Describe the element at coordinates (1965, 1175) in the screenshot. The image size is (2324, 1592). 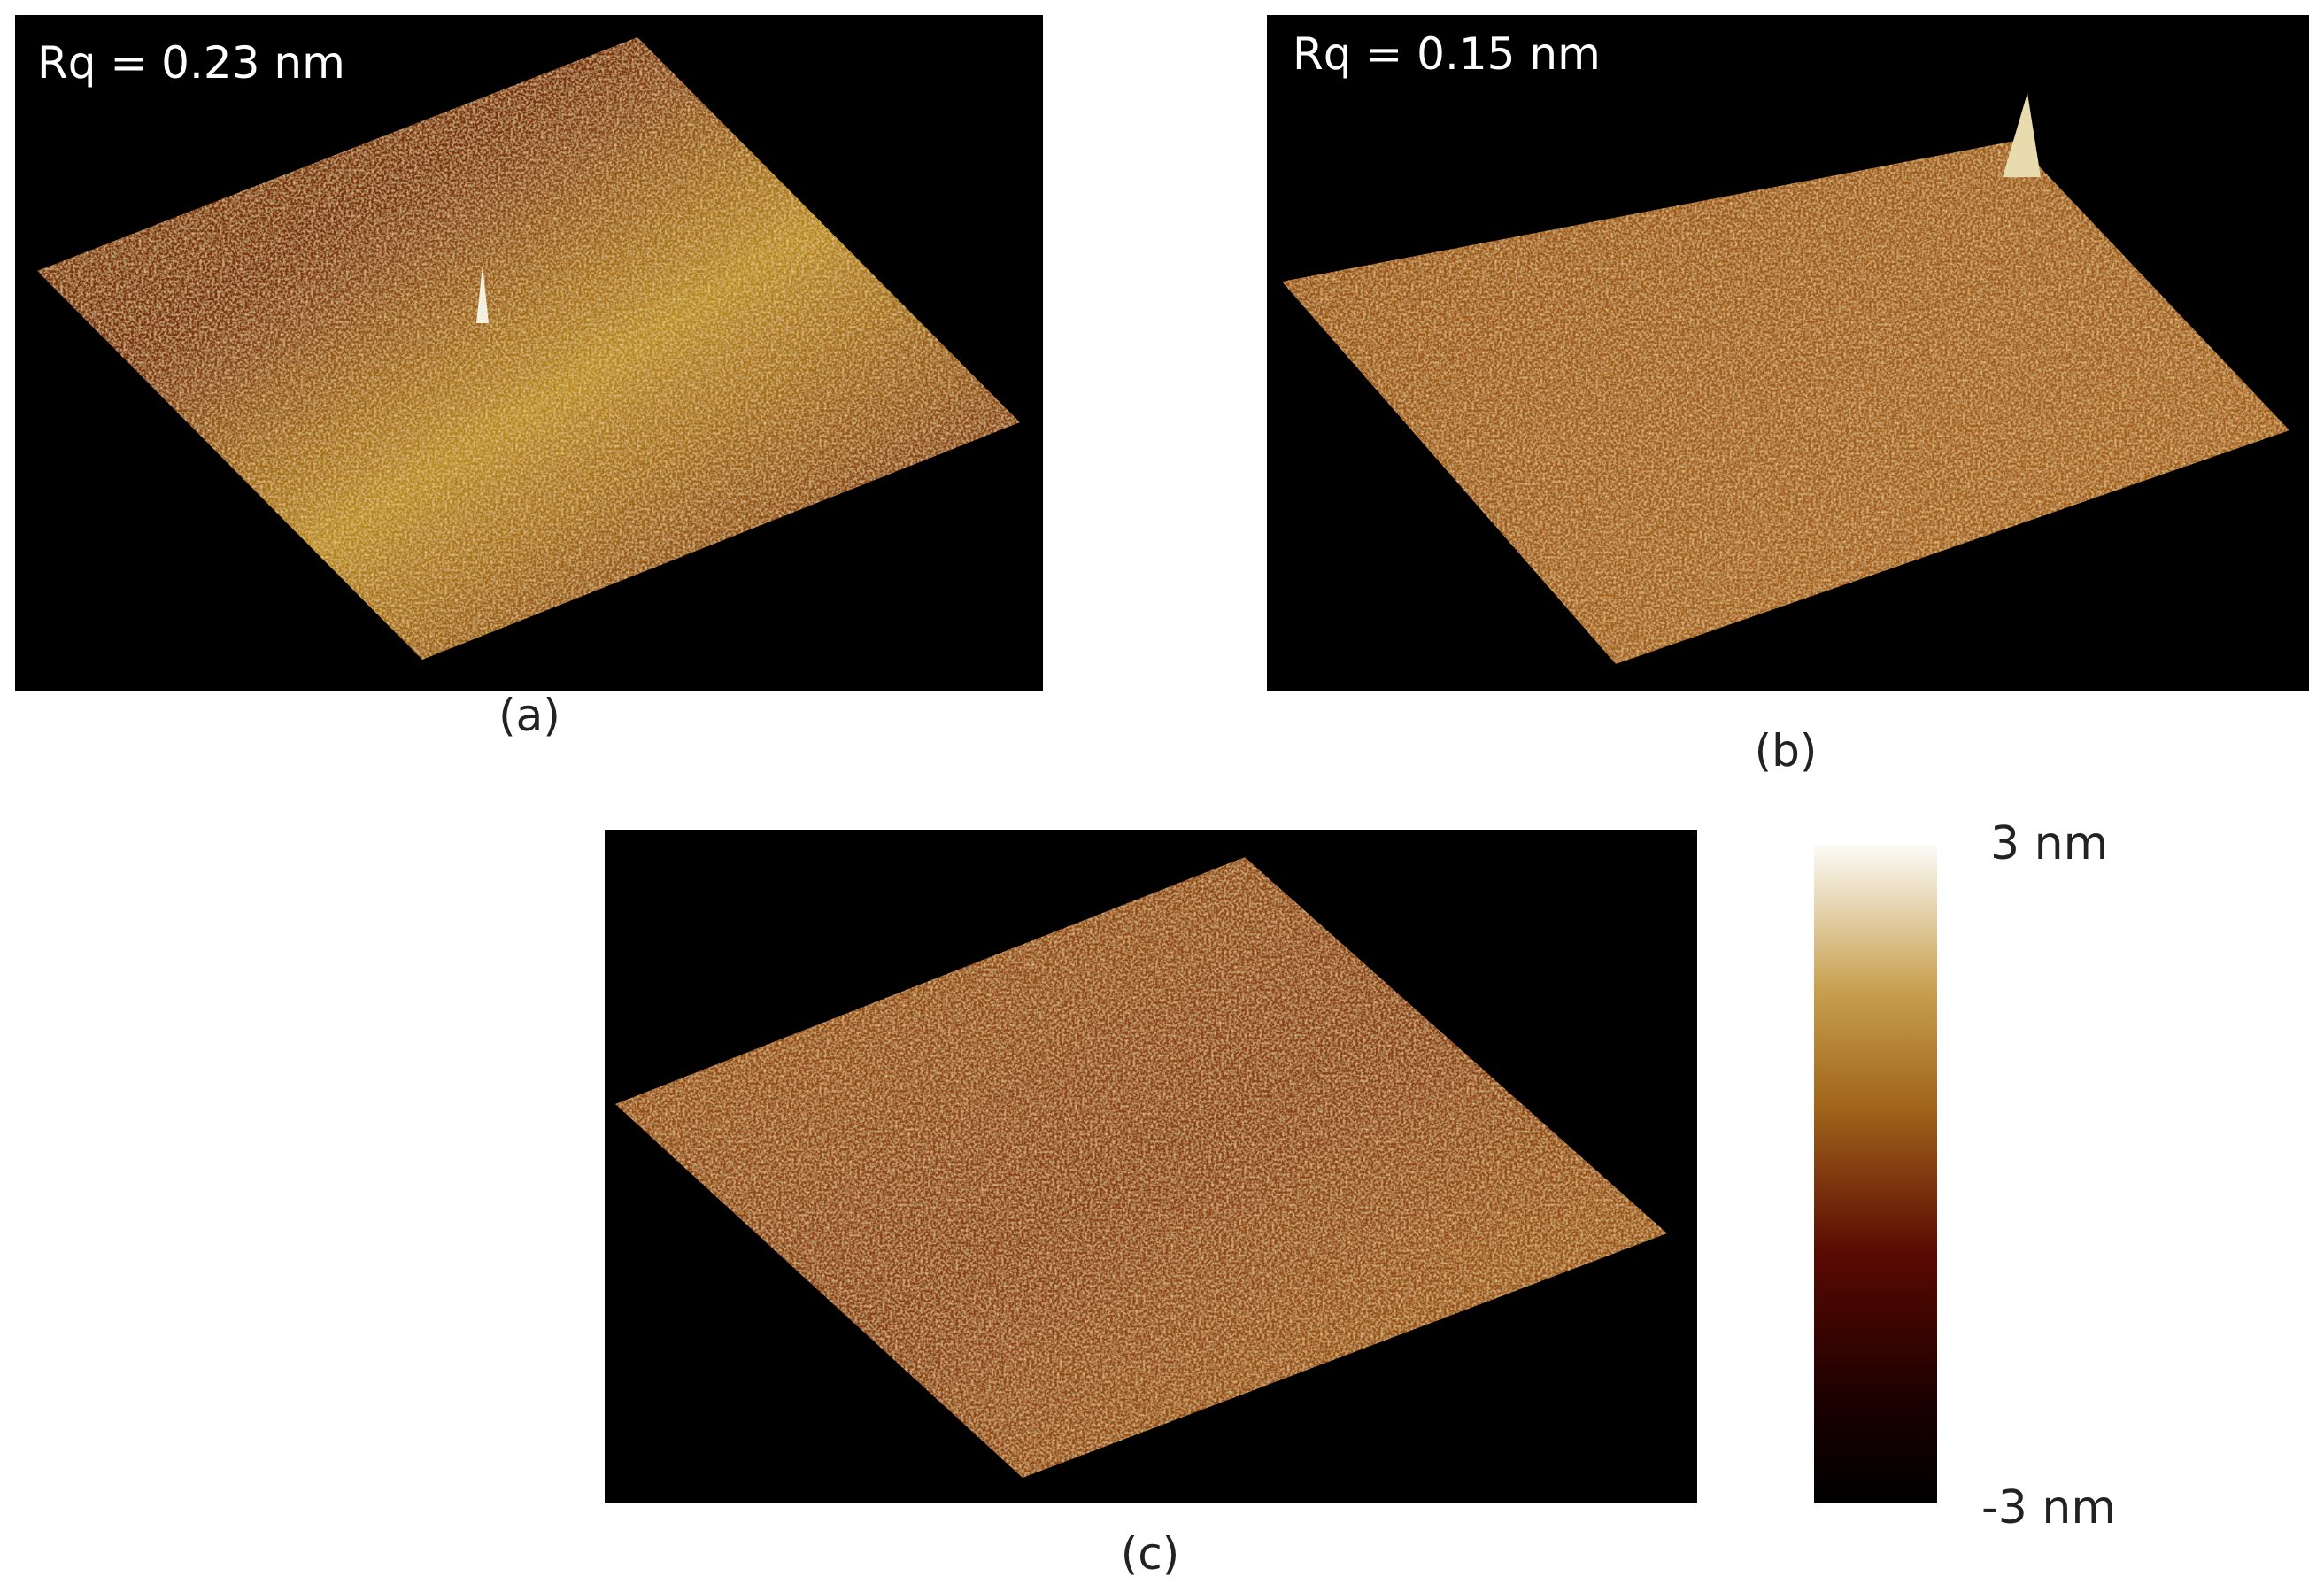
I see `colorbar: 3 nm -3 nm` at that location.